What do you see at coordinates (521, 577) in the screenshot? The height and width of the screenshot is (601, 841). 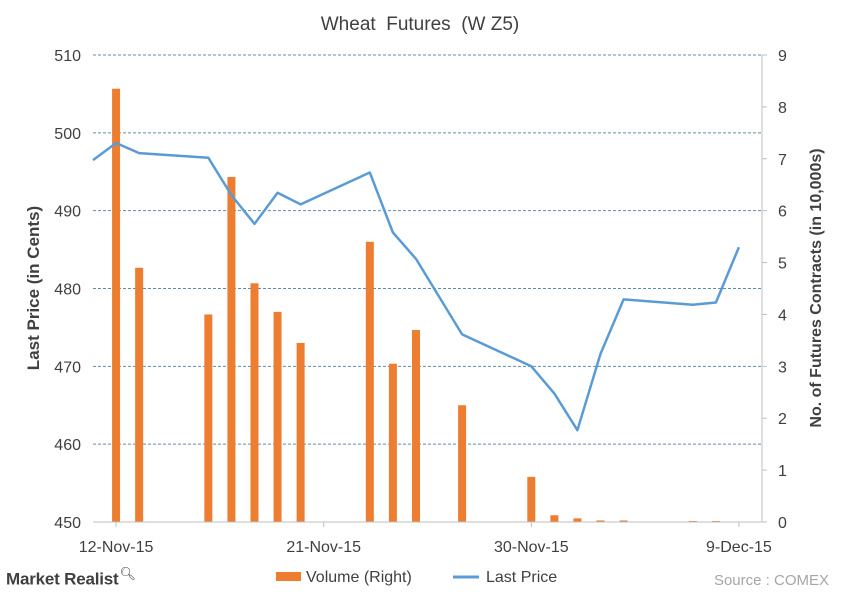 I see `legend-label-price: Last Price` at bounding box center [521, 577].